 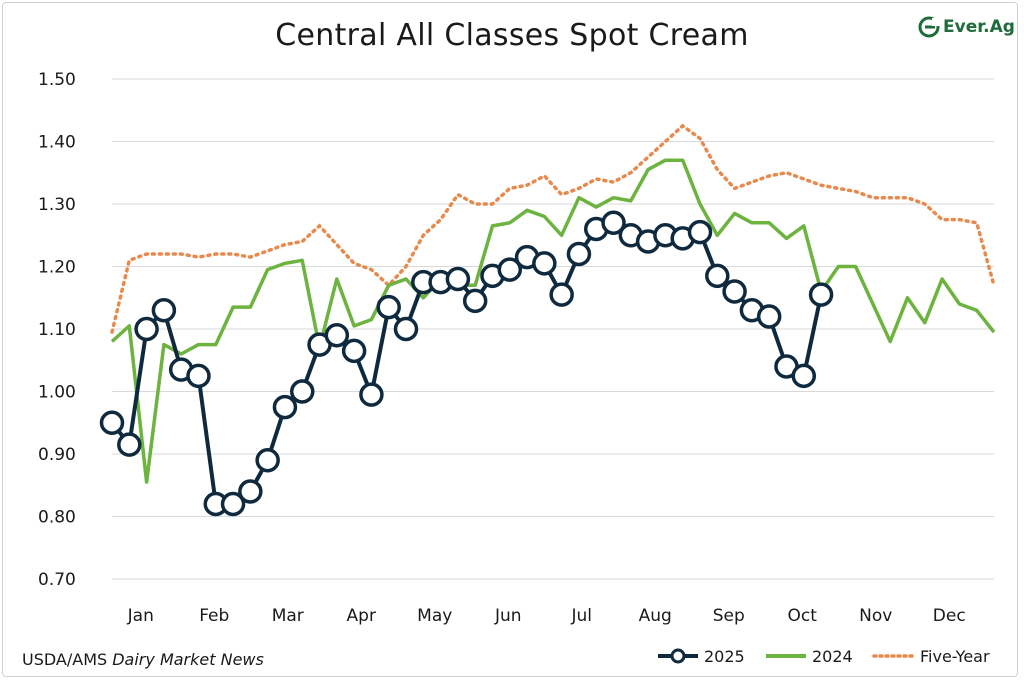 What do you see at coordinates (140, 616) in the screenshot?
I see `x-tick-label: Jan` at bounding box center [140, 616].